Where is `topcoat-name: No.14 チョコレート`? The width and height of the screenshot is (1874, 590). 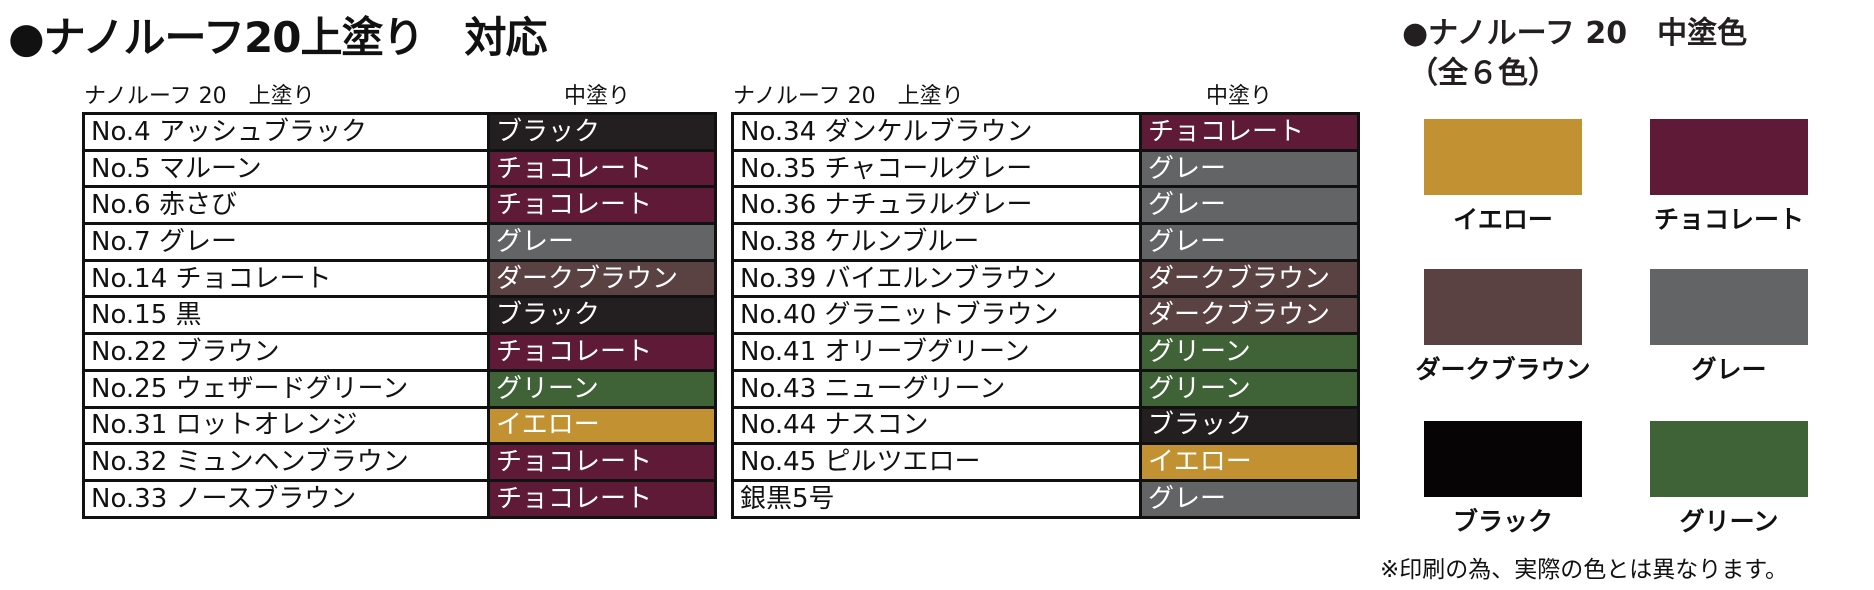 topcoat-name: No.14 チョコレート is located at coordinates (286, 278).